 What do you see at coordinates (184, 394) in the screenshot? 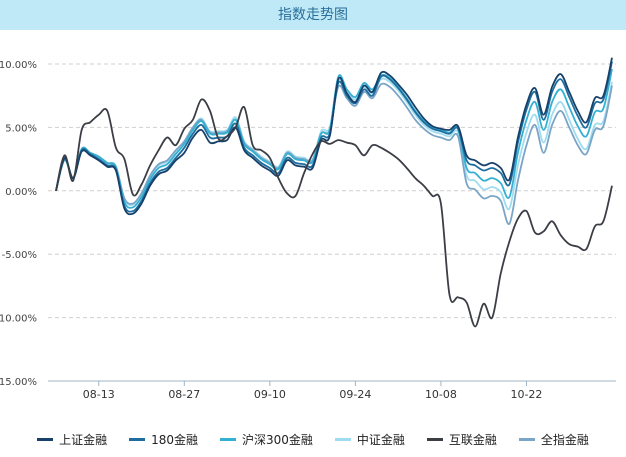
I see `x-tick-label: 08-27` at bounding box center [184, 394].